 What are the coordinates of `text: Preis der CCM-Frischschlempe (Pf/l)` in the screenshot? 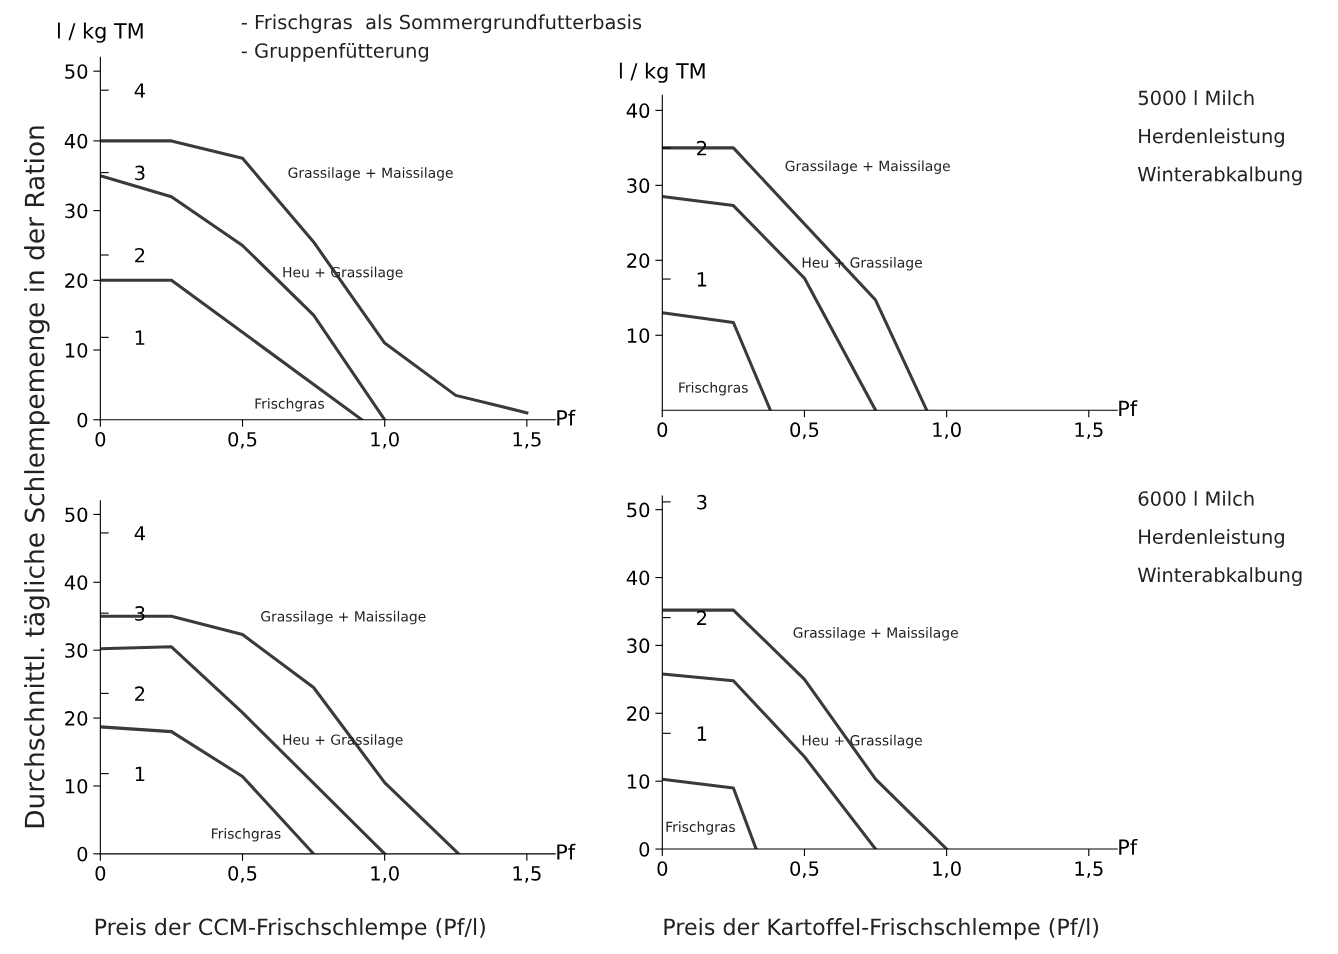 It's located at (290, 929).